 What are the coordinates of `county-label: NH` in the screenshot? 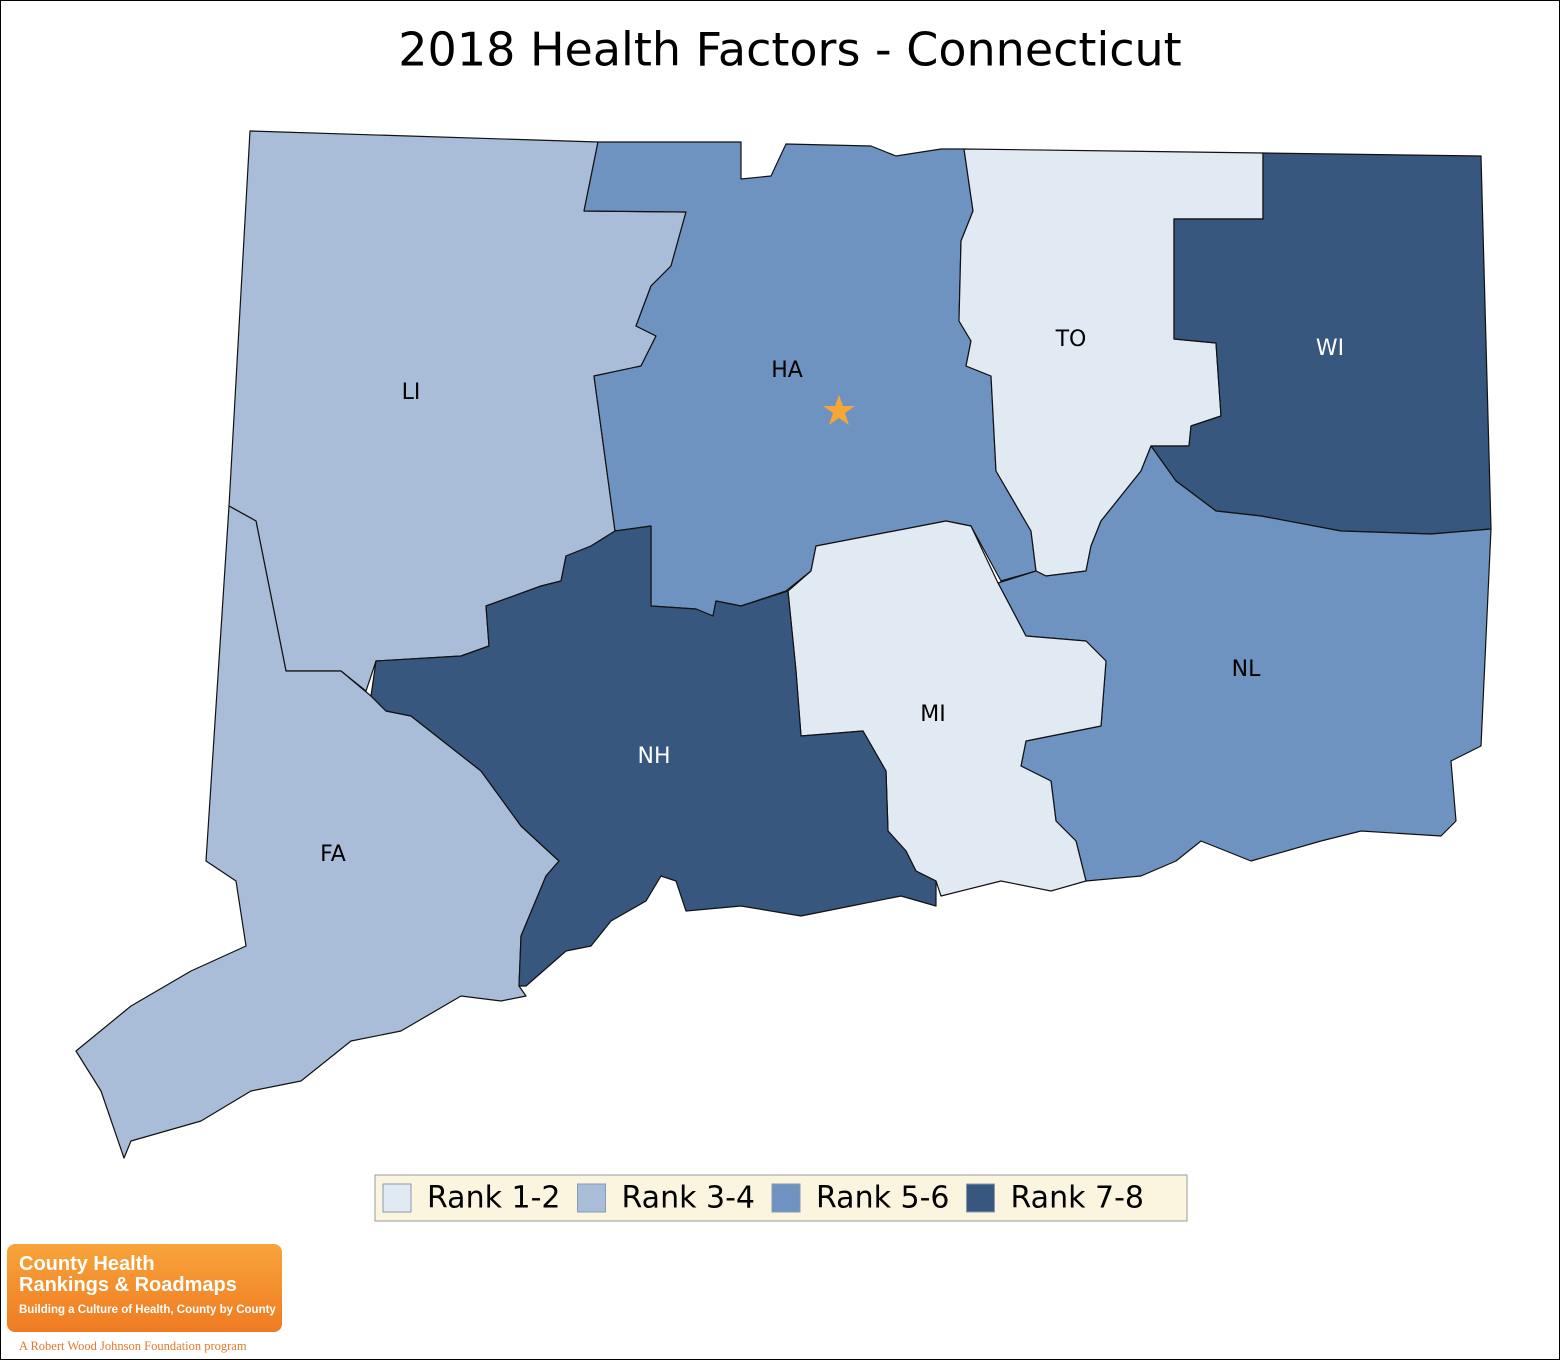 It's located at (654, 756).